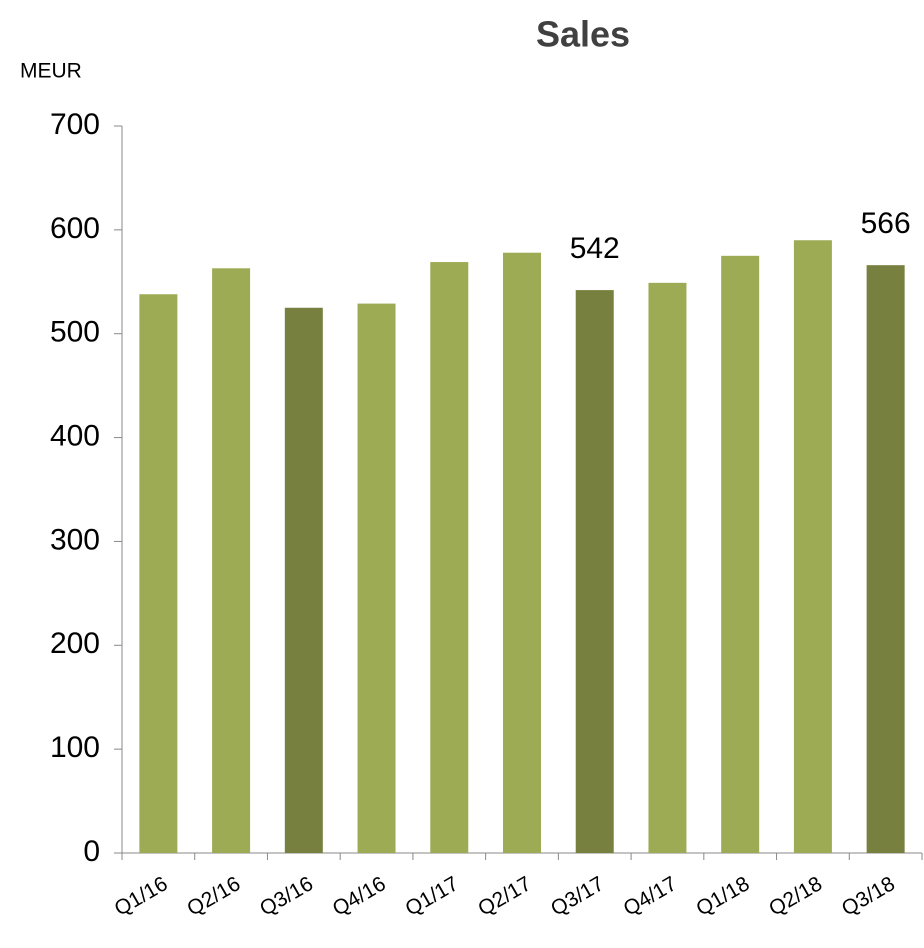 Image resolution: width=924 pixels, height=948 pixels. What do you see at coordinates (795, 896) in the screenshot?
I see `x-tick-label: Q2/18` at bounding box center [795, 896].